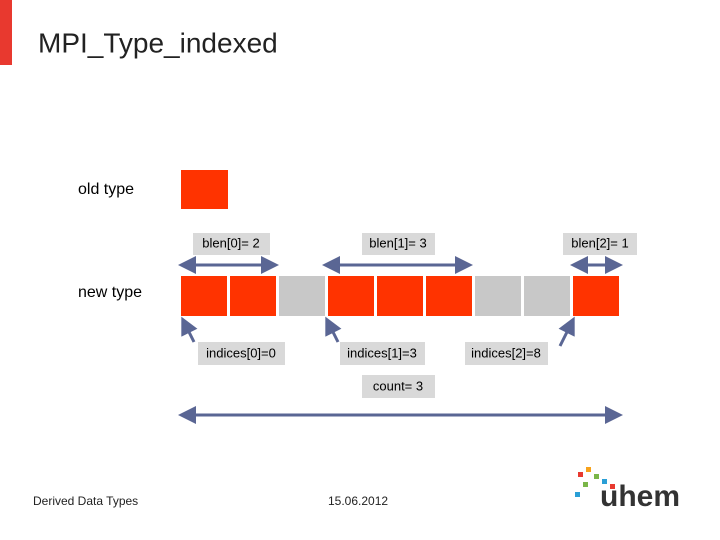 This screenshot has width=720, height=540. I want to click on index-labels: indices[0]=0 indices[1]=3 indices[2]=8, so click(373, 353).